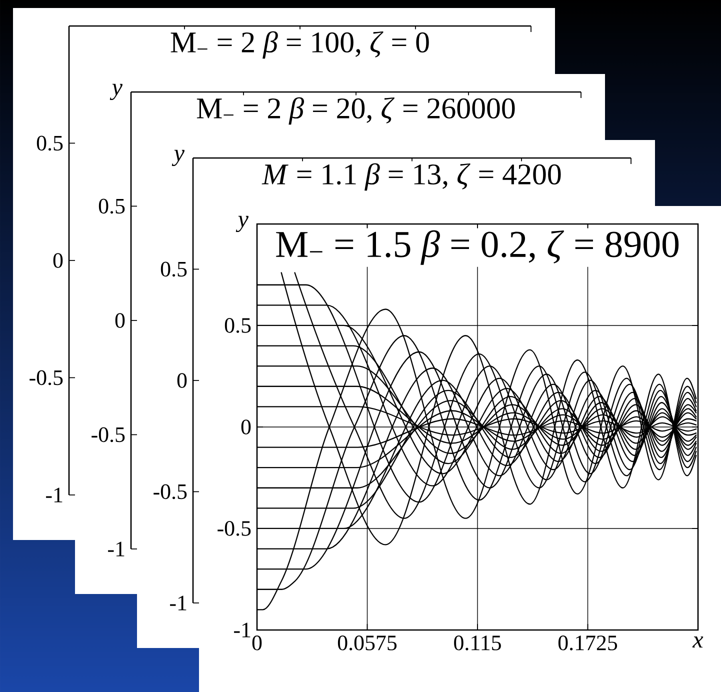  What do you see at coordinates (588, 643) in the screenshot?
I see `x-tick-label: 0.1725` at bounding box center [588, 643].